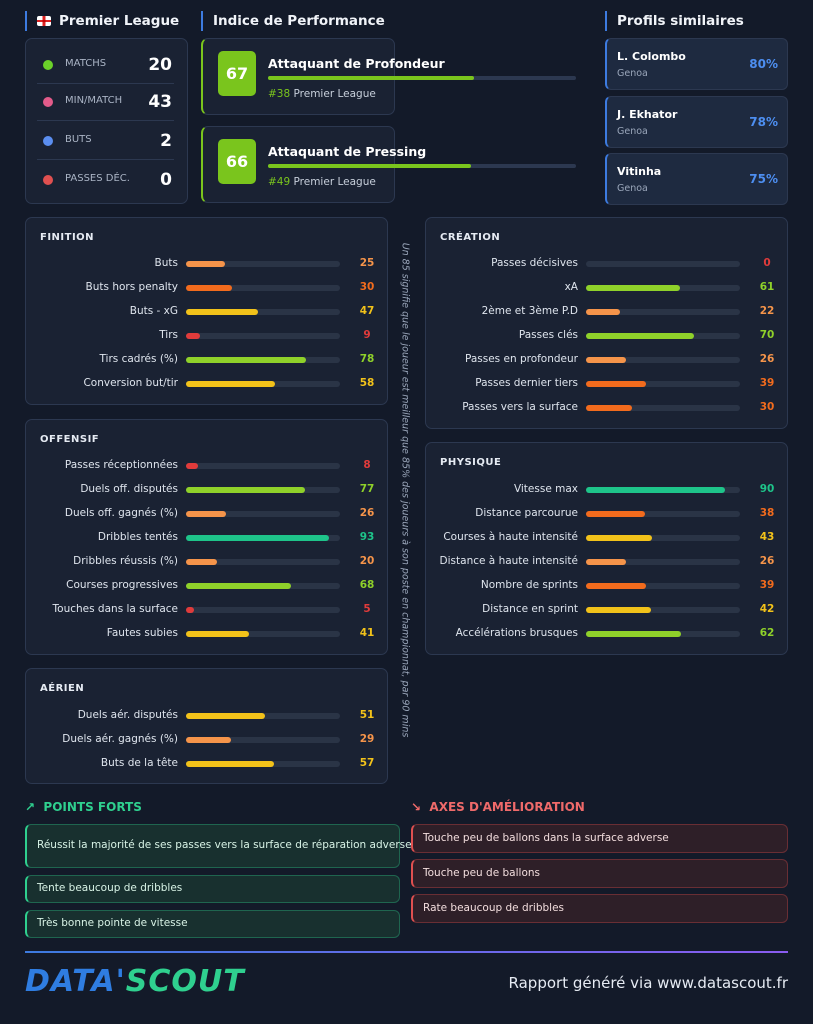  What do you see at coordinates (534, 263) in the screenshot?
I see `metric-label: Passes décisives` at bounding box center [534, 263].